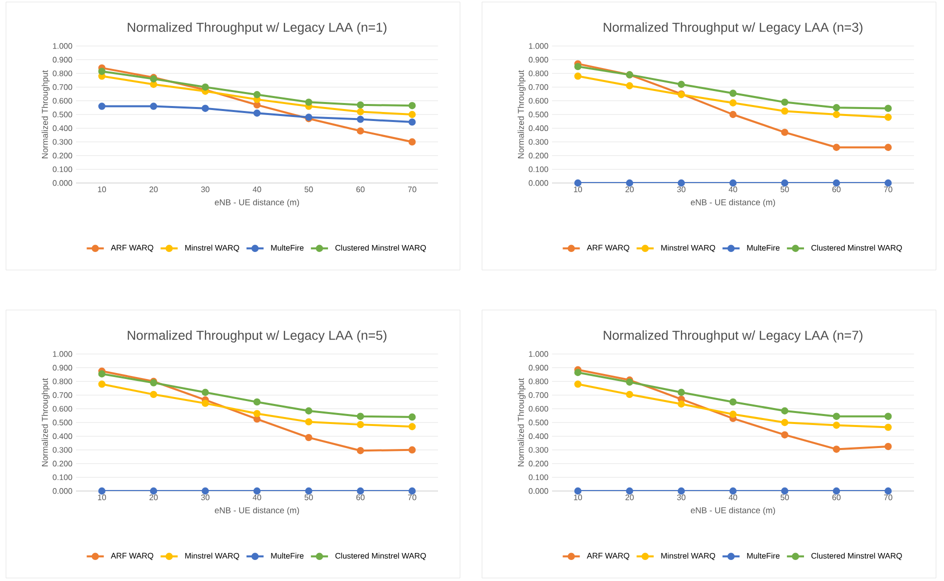  Describe the element at coordinates (733, 336) in the screenshot. I see `chart-title: Normalized Throughput w/ Legacy LAA (n=7)` at that location.